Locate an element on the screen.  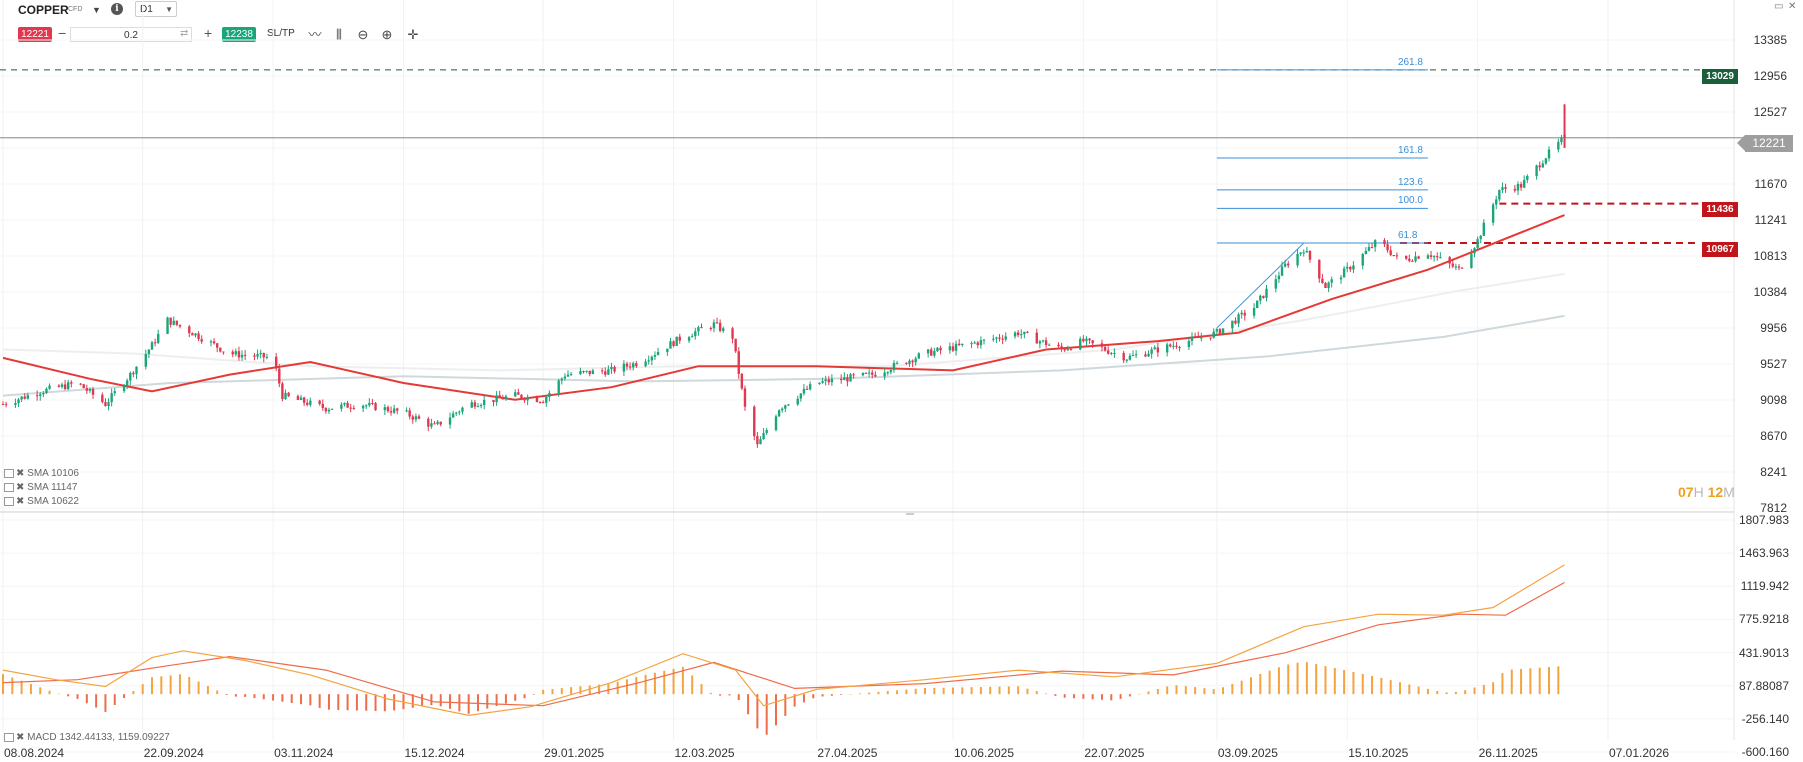
candlestick-icon: ⫼ is located at coordinates (339, 34).